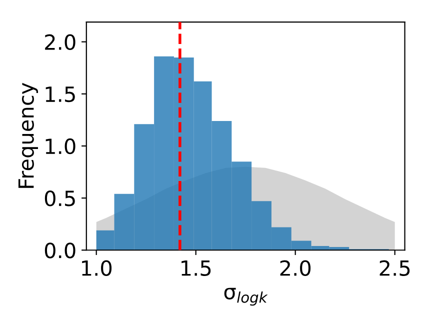  I want to click on y-axis-title: Frequency, so click(28, 135).